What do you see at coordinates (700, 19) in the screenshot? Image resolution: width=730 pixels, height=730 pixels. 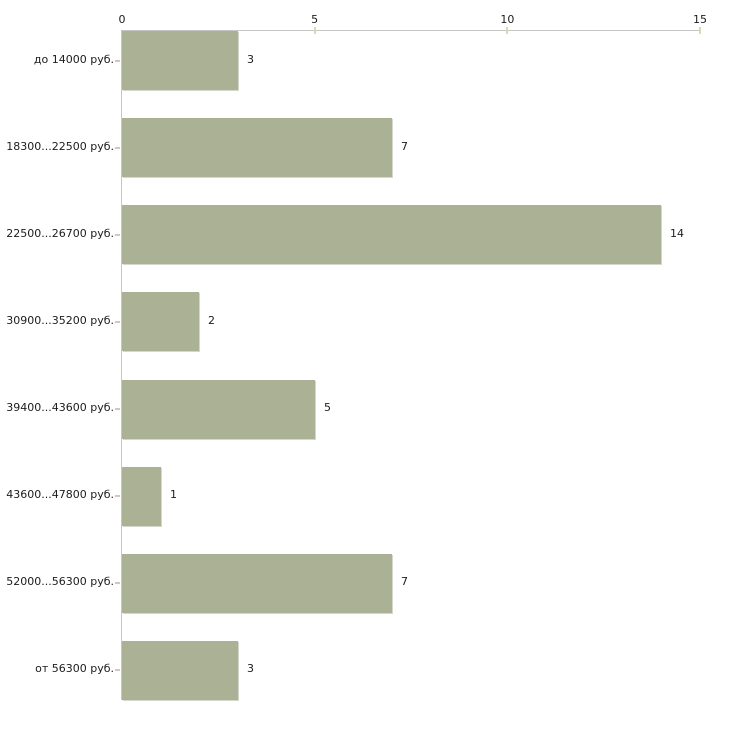 I see `x-axis-tick-label: 15` at bounding box center [700, 19].